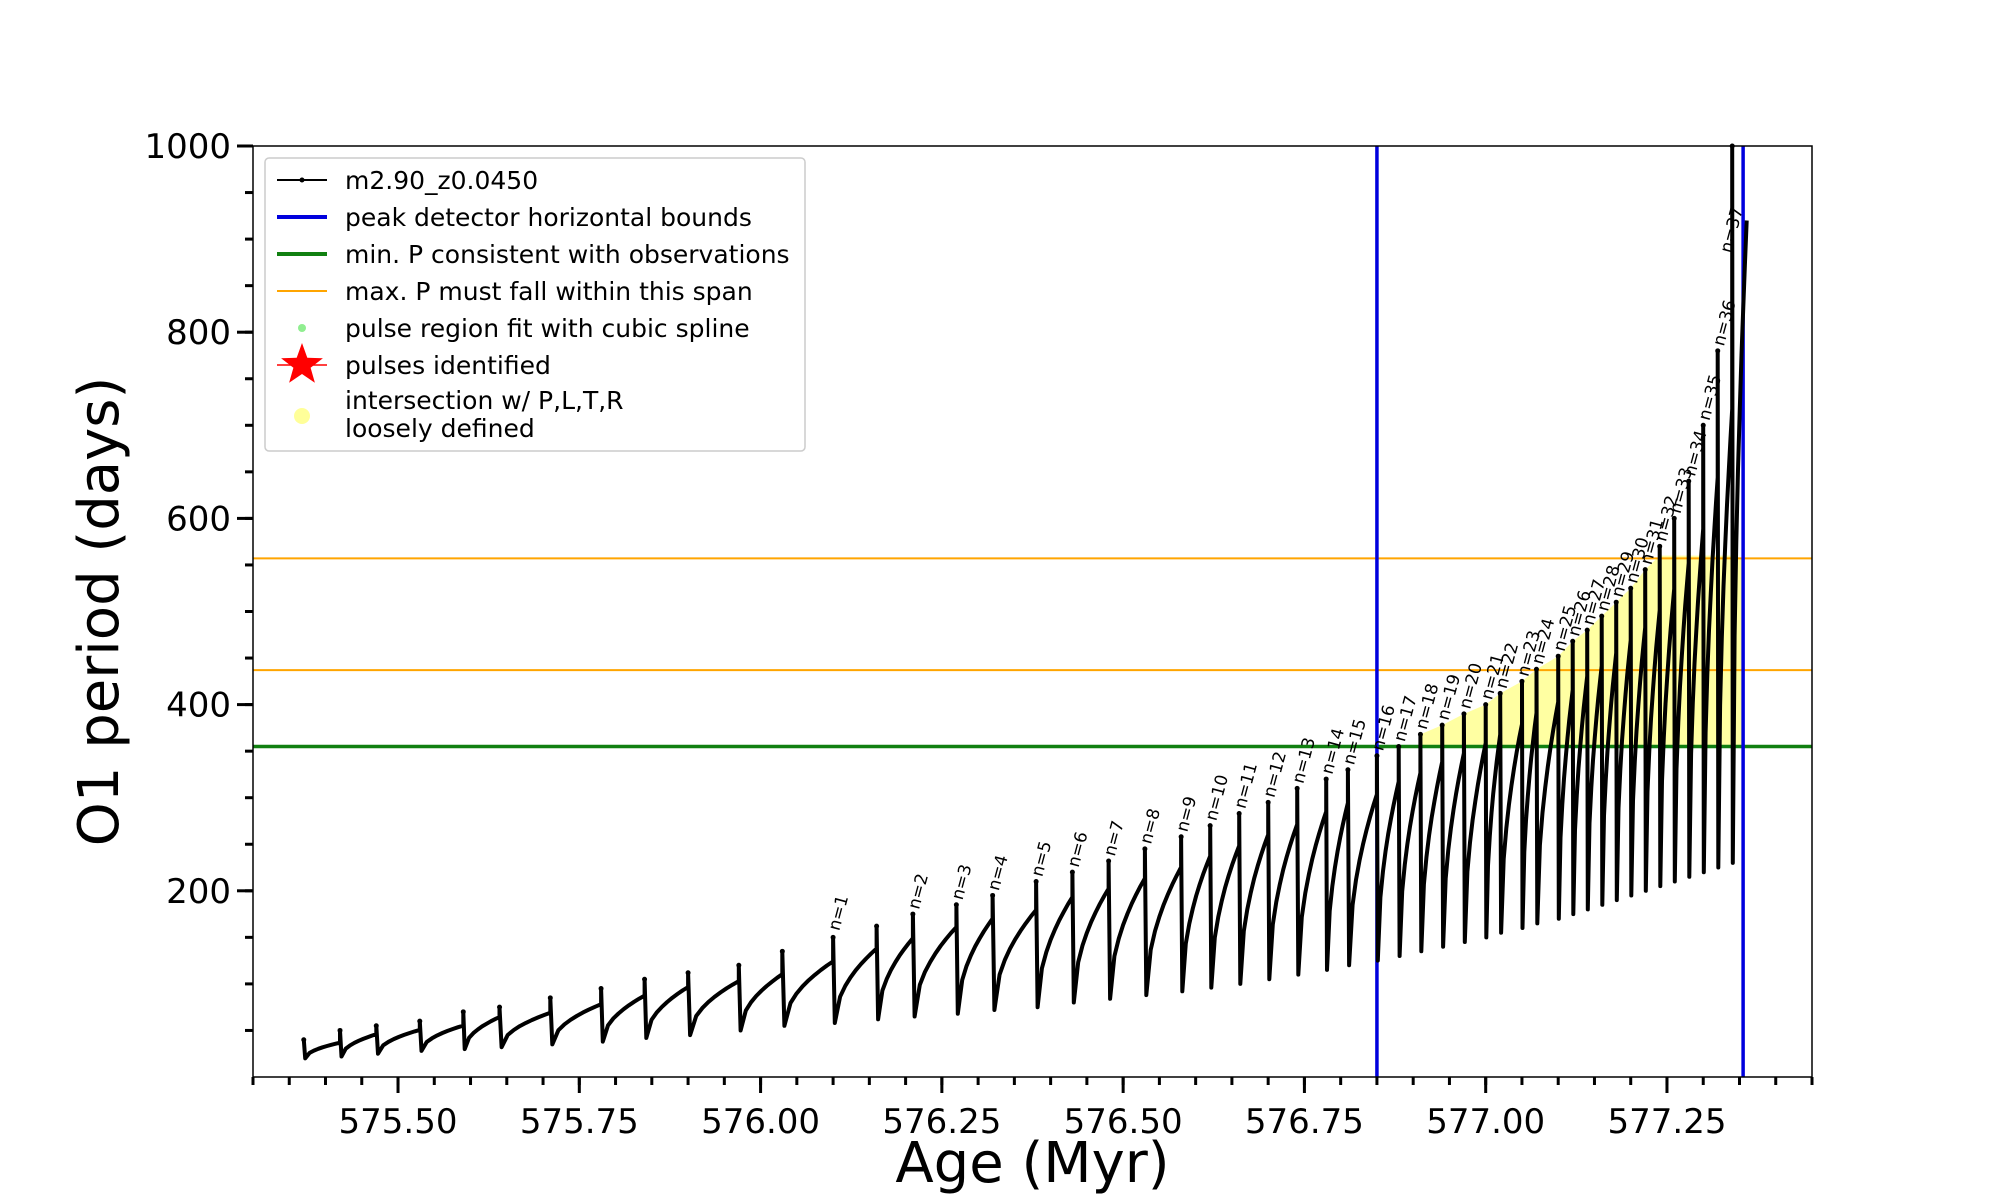 This screenshot has height=1200, width=2000. What do you see at coordinates (198, 892) in the screenshot?
I see `y-tick-label: 200` at bounding box center [198, 892].